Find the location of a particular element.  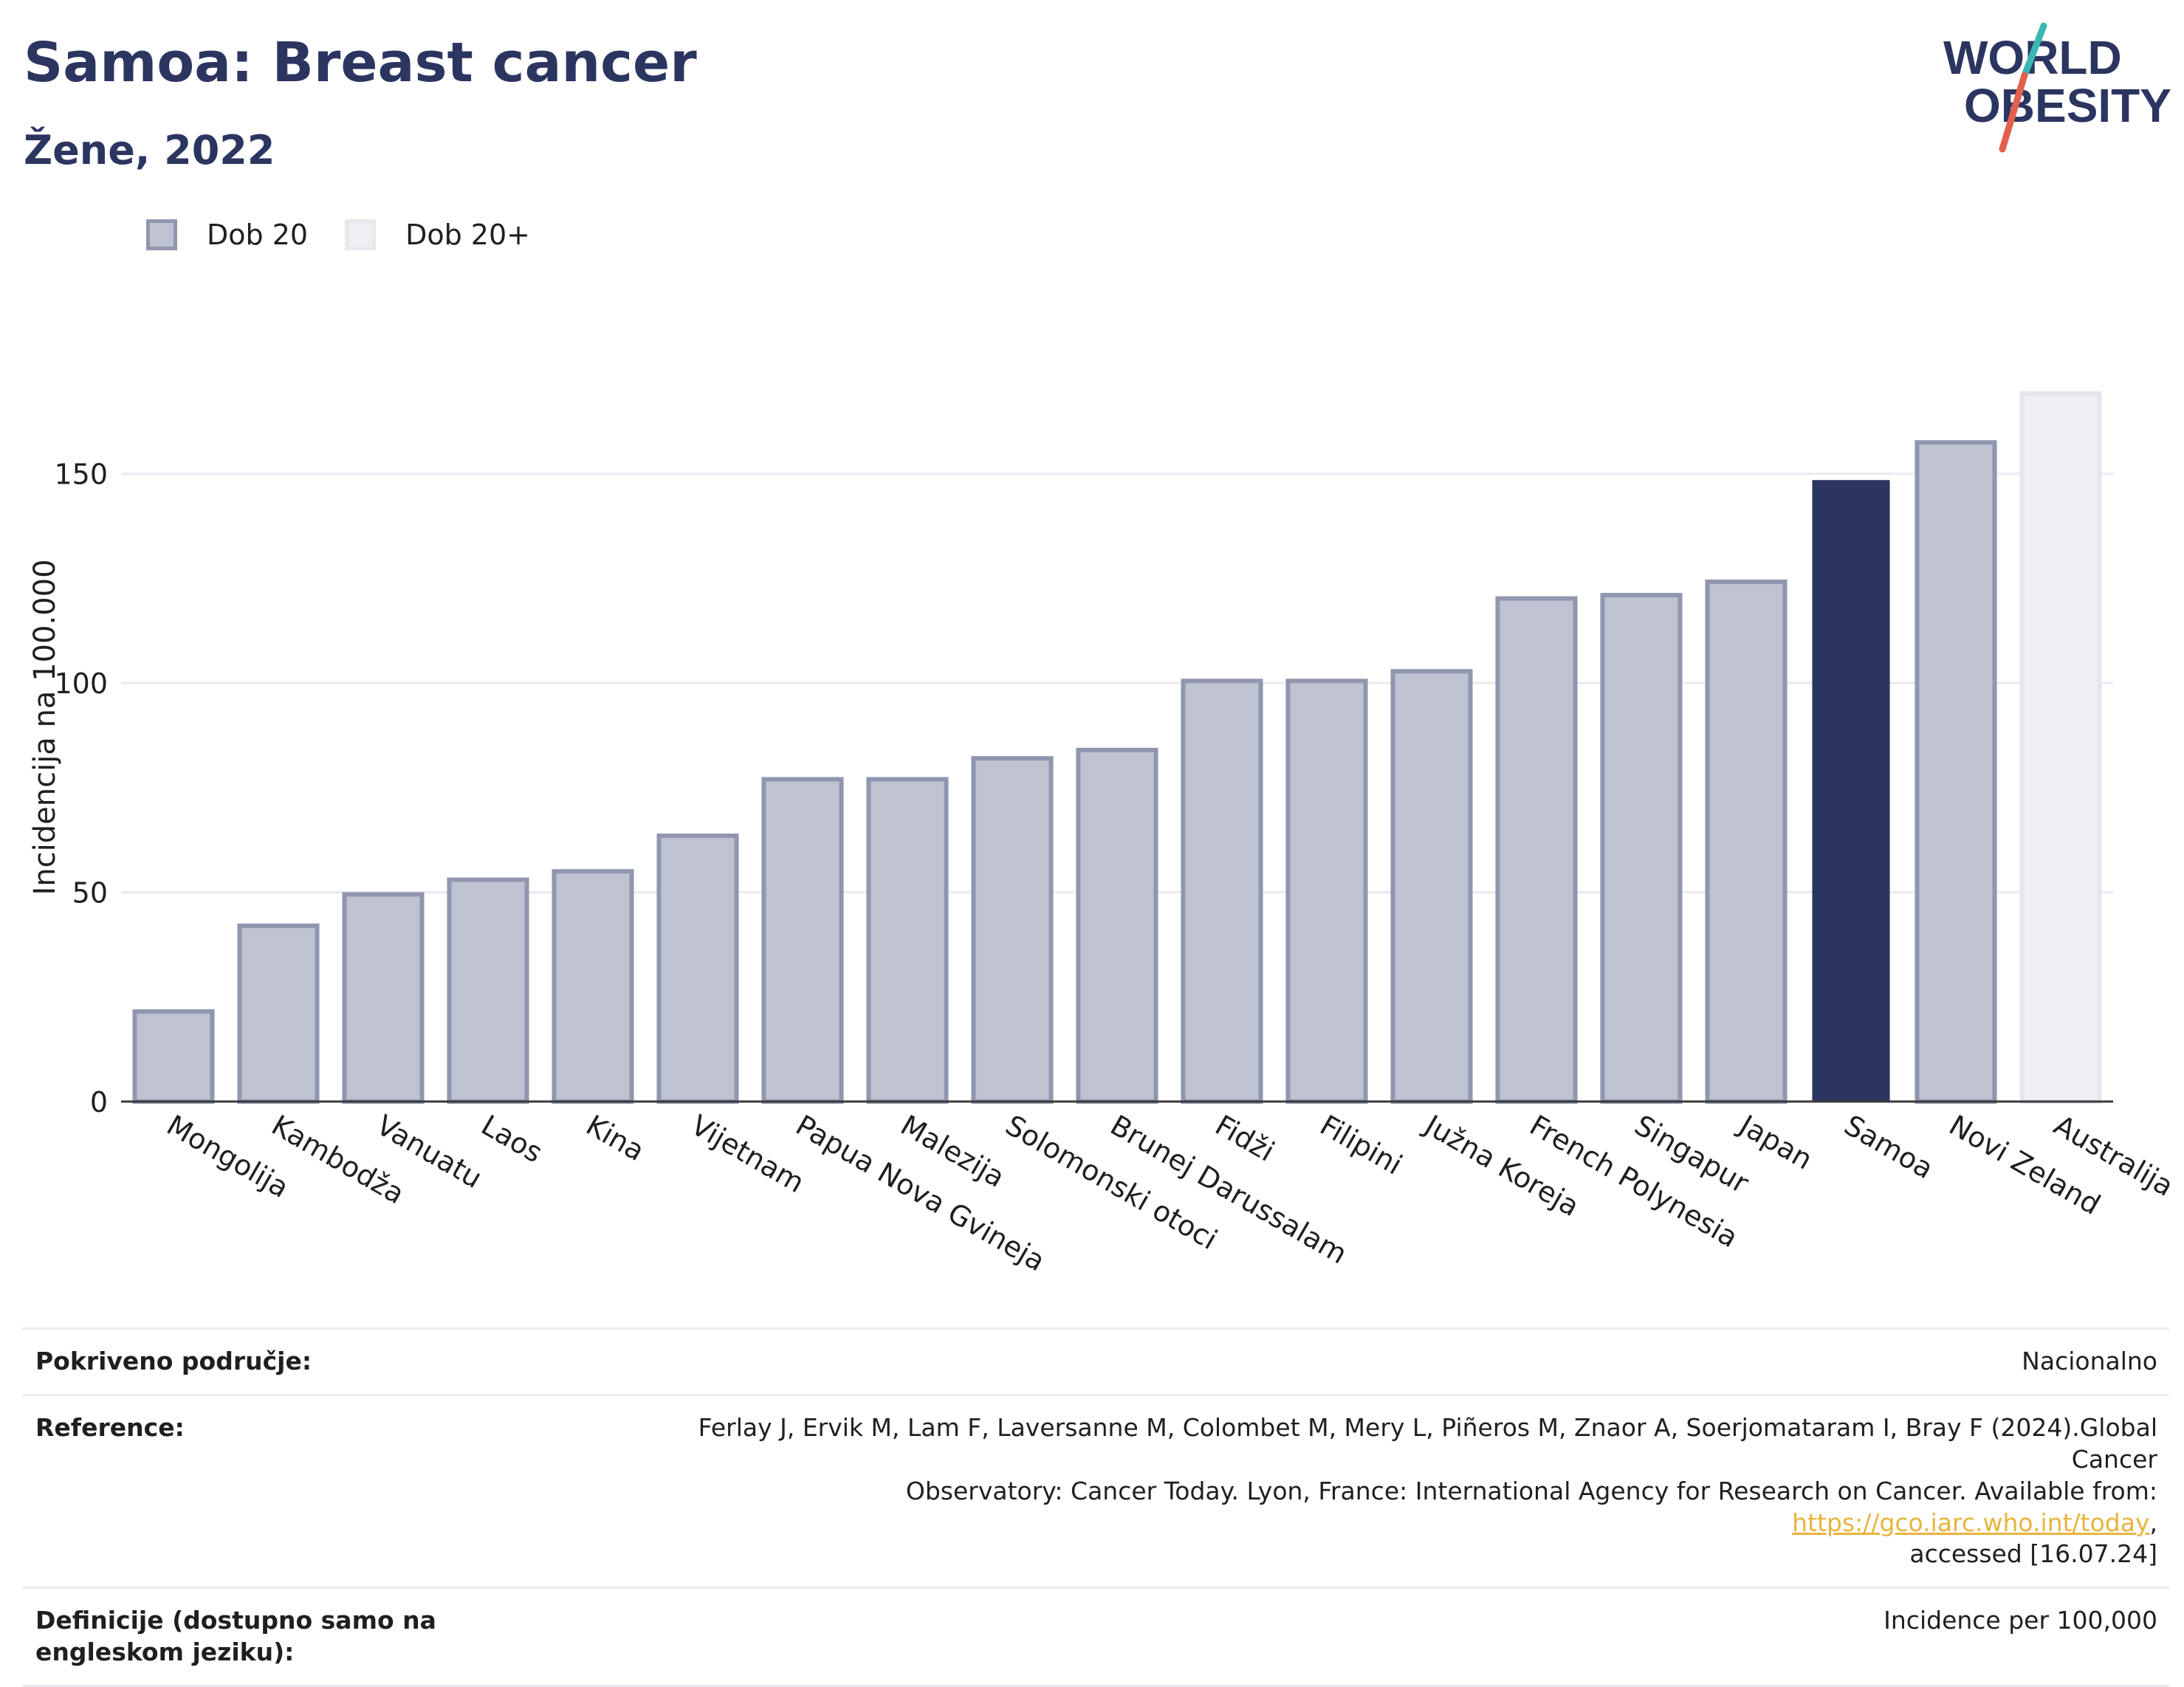

bar-kina is located at coordinates (593, 987).